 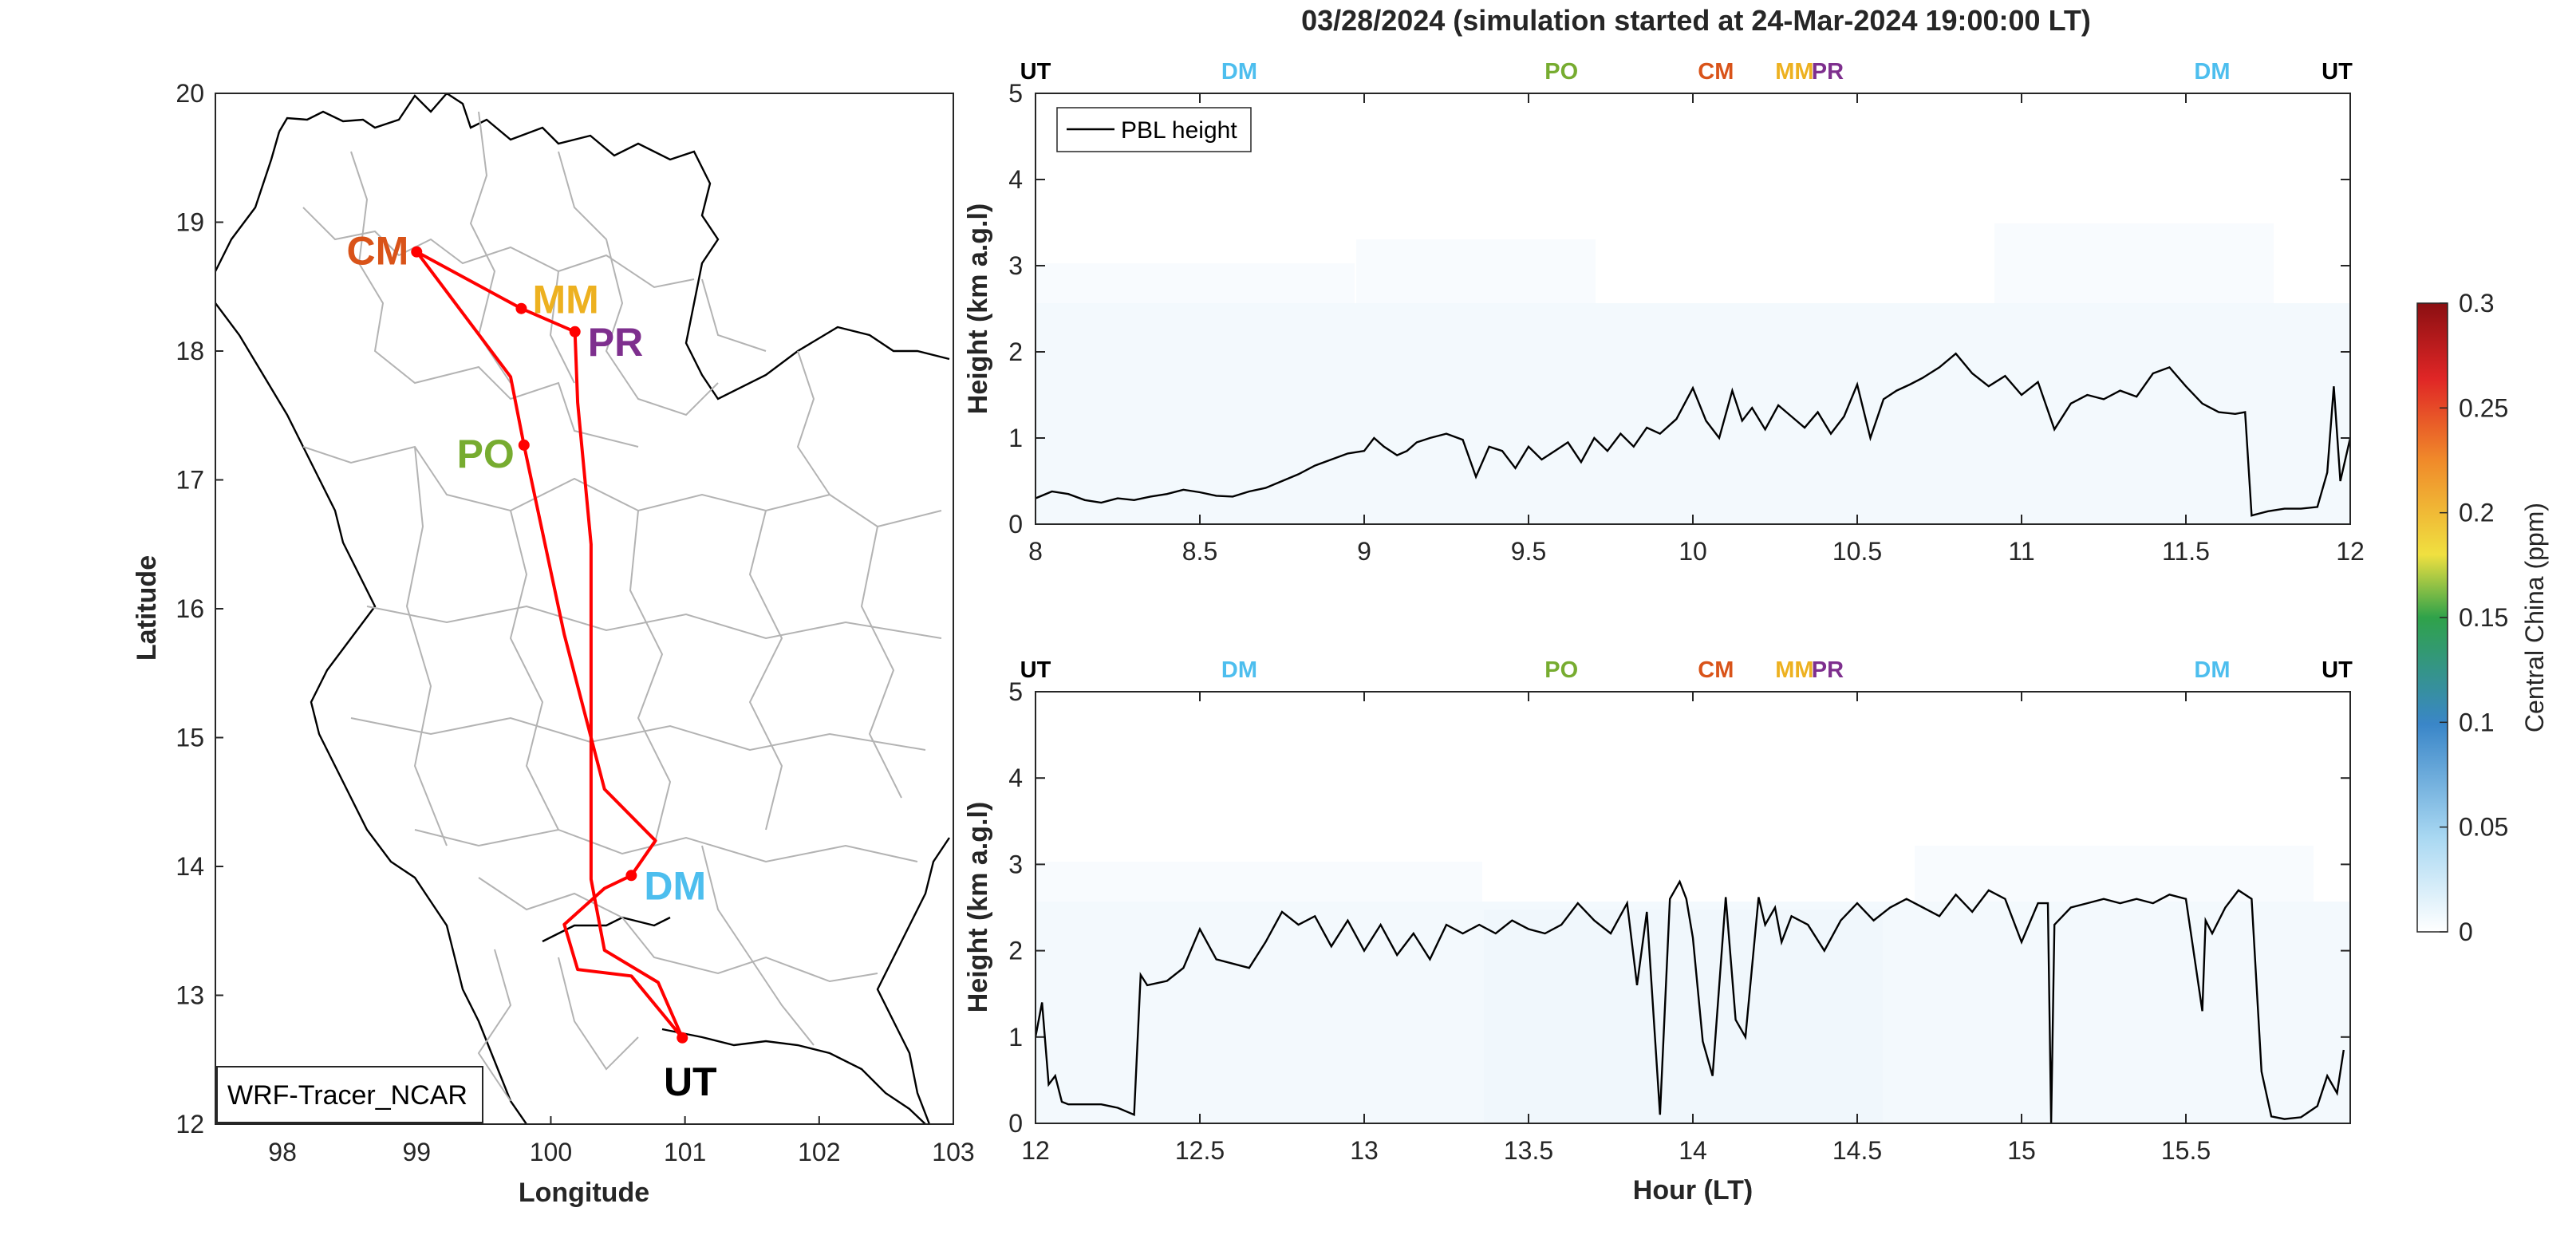 What do you see at coordinates (1693, 1190) in the screenshot?
I see `bottom-xlabel: Hour (LT)` at bounding box center [1693, 1190].